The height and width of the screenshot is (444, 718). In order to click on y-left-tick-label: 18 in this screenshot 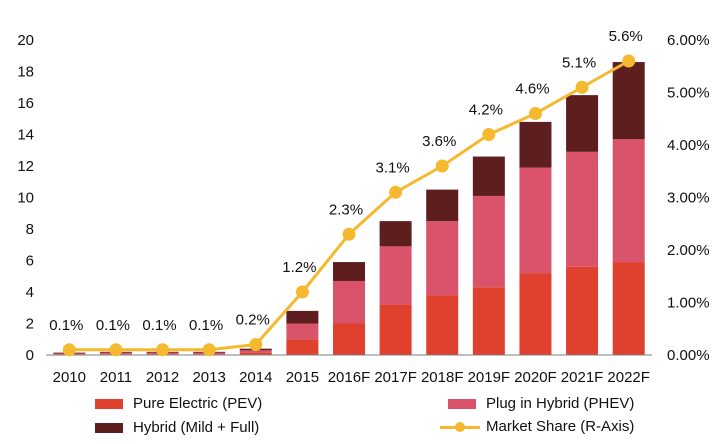, I will do `click(25, 72)`.